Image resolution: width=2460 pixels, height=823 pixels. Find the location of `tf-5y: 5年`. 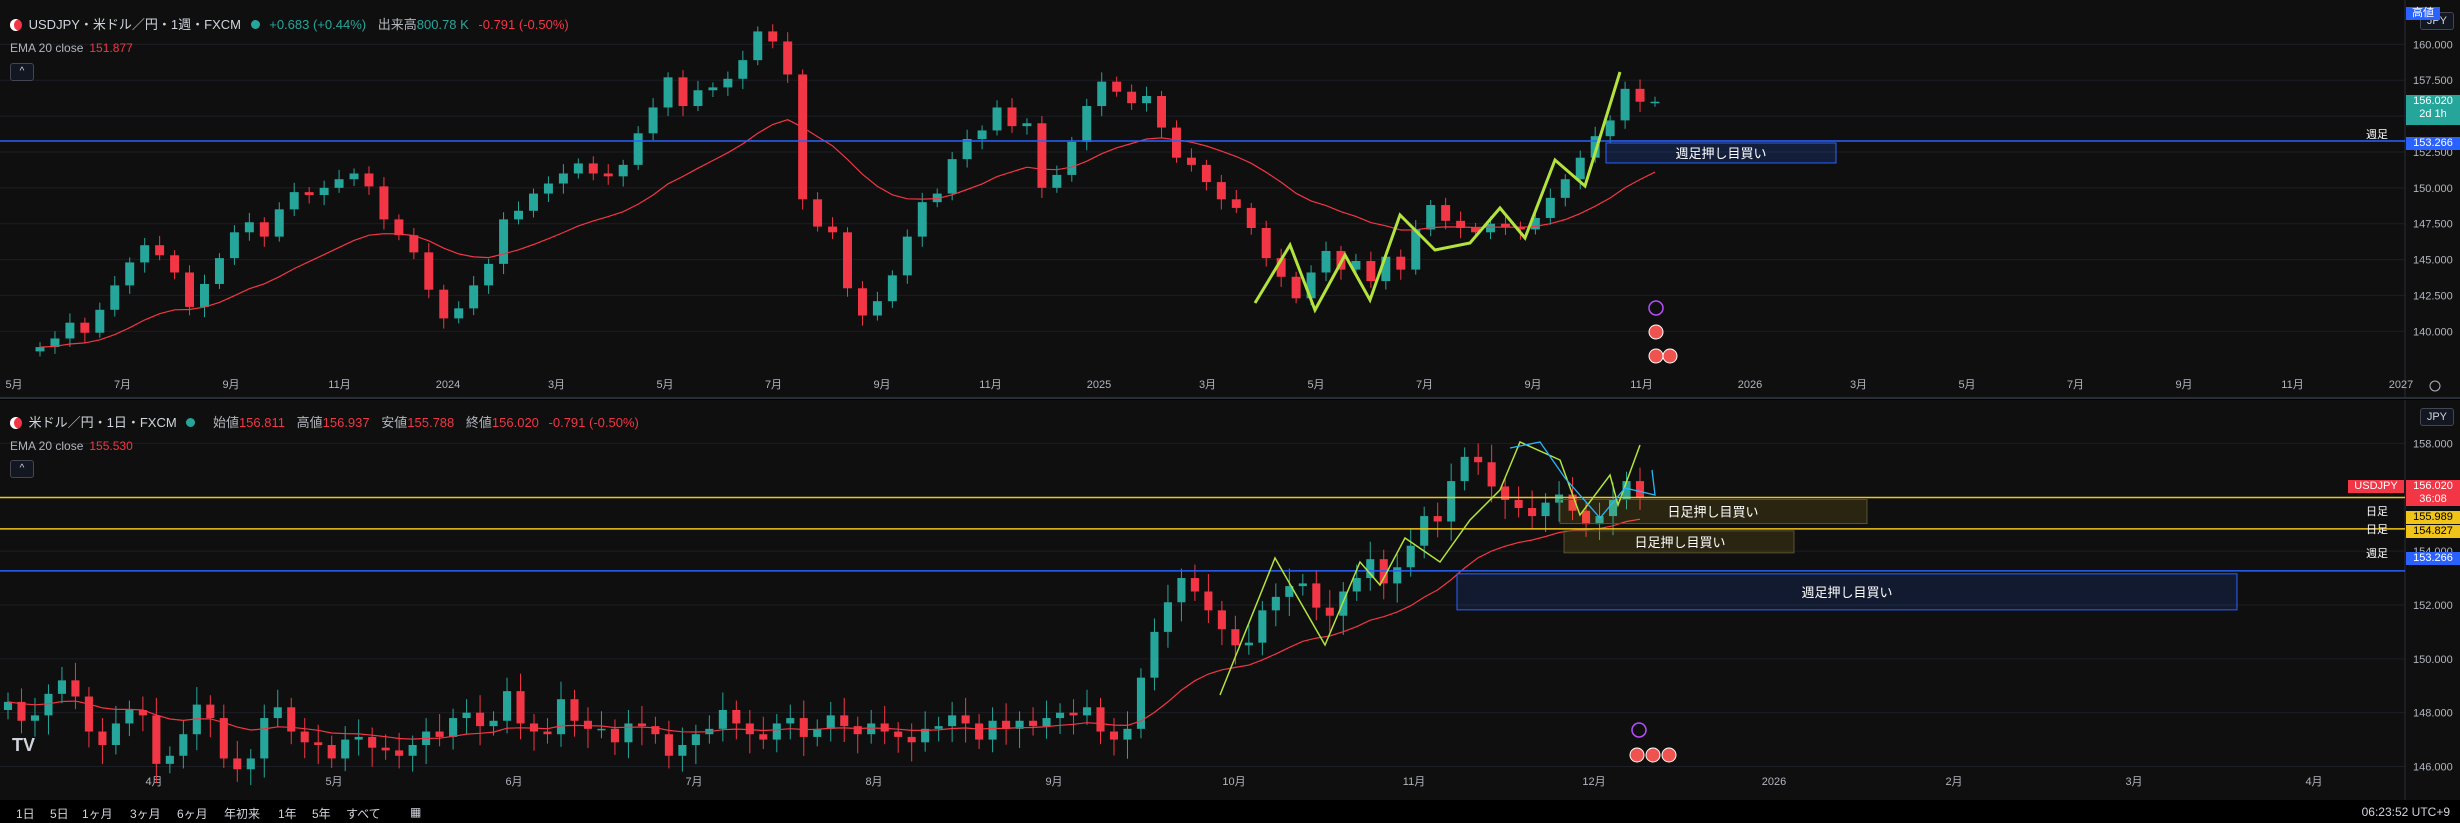

tf-5y: 5年 is located at coordinates (321, 814).